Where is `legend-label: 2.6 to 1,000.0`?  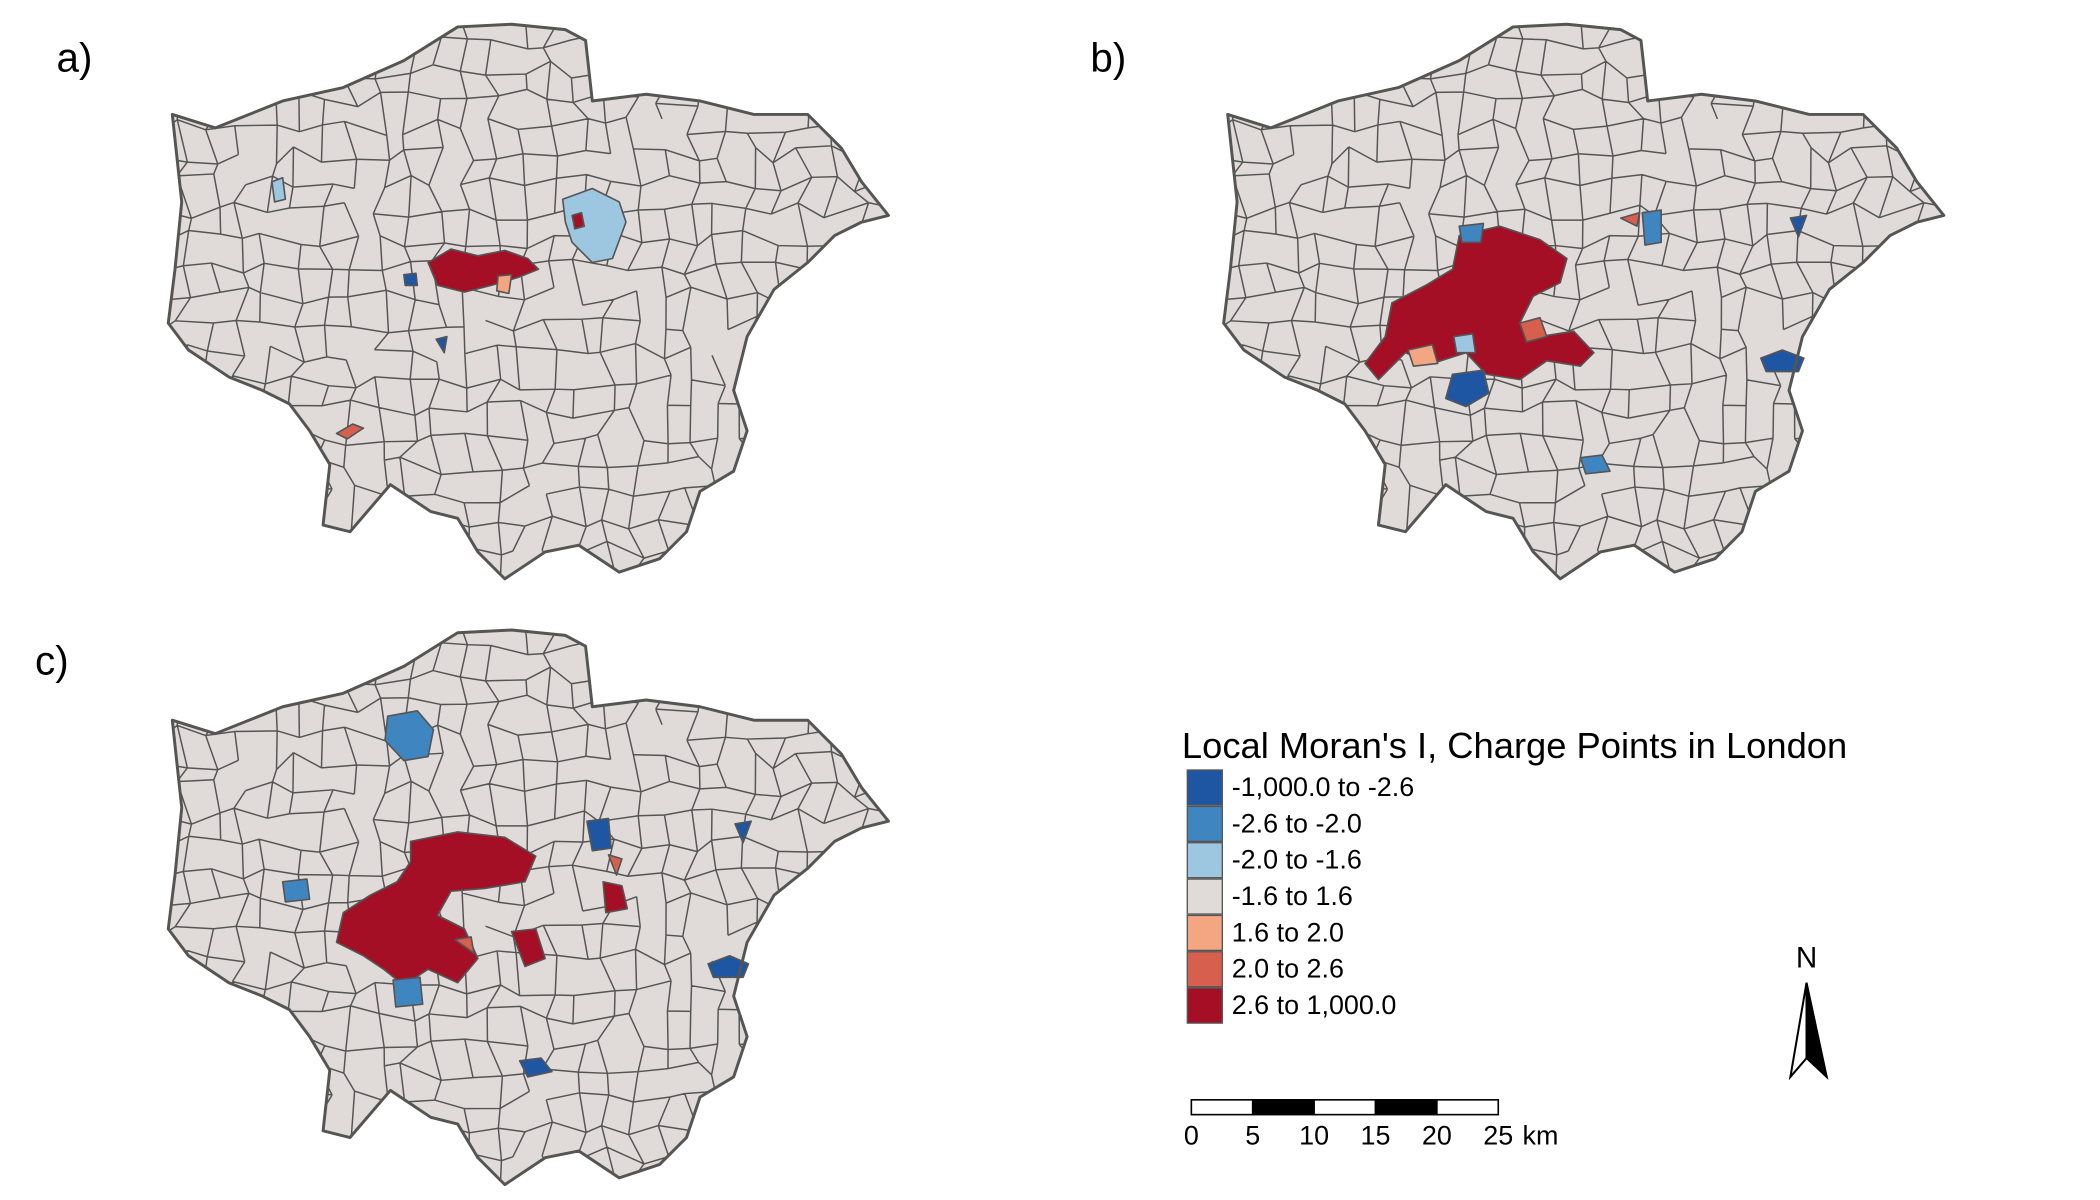 legend-label: 2.6 to 1,000.0 is located at coordinates (1314, 1005).